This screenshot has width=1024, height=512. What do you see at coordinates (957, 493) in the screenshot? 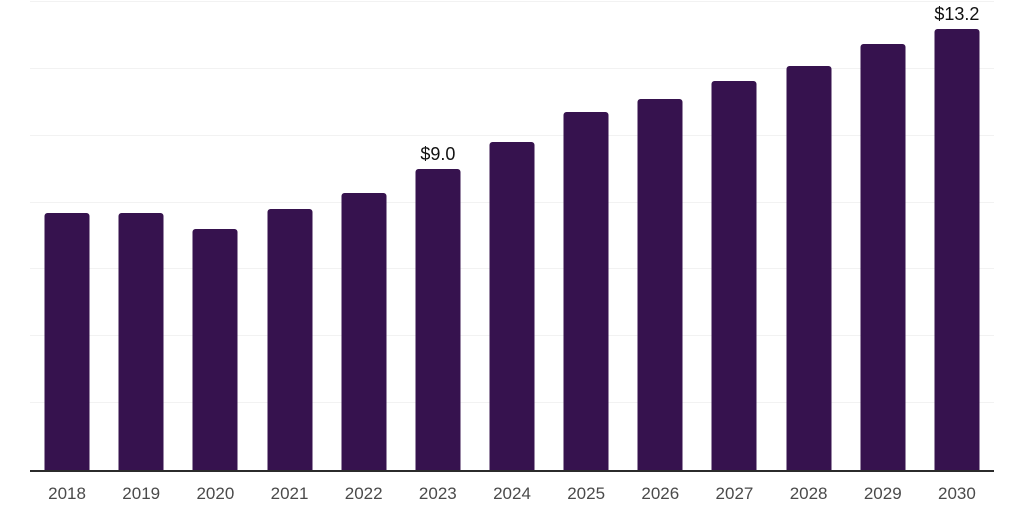
I see `x-tick-2030: 2030` at bounding box center [957, 493].